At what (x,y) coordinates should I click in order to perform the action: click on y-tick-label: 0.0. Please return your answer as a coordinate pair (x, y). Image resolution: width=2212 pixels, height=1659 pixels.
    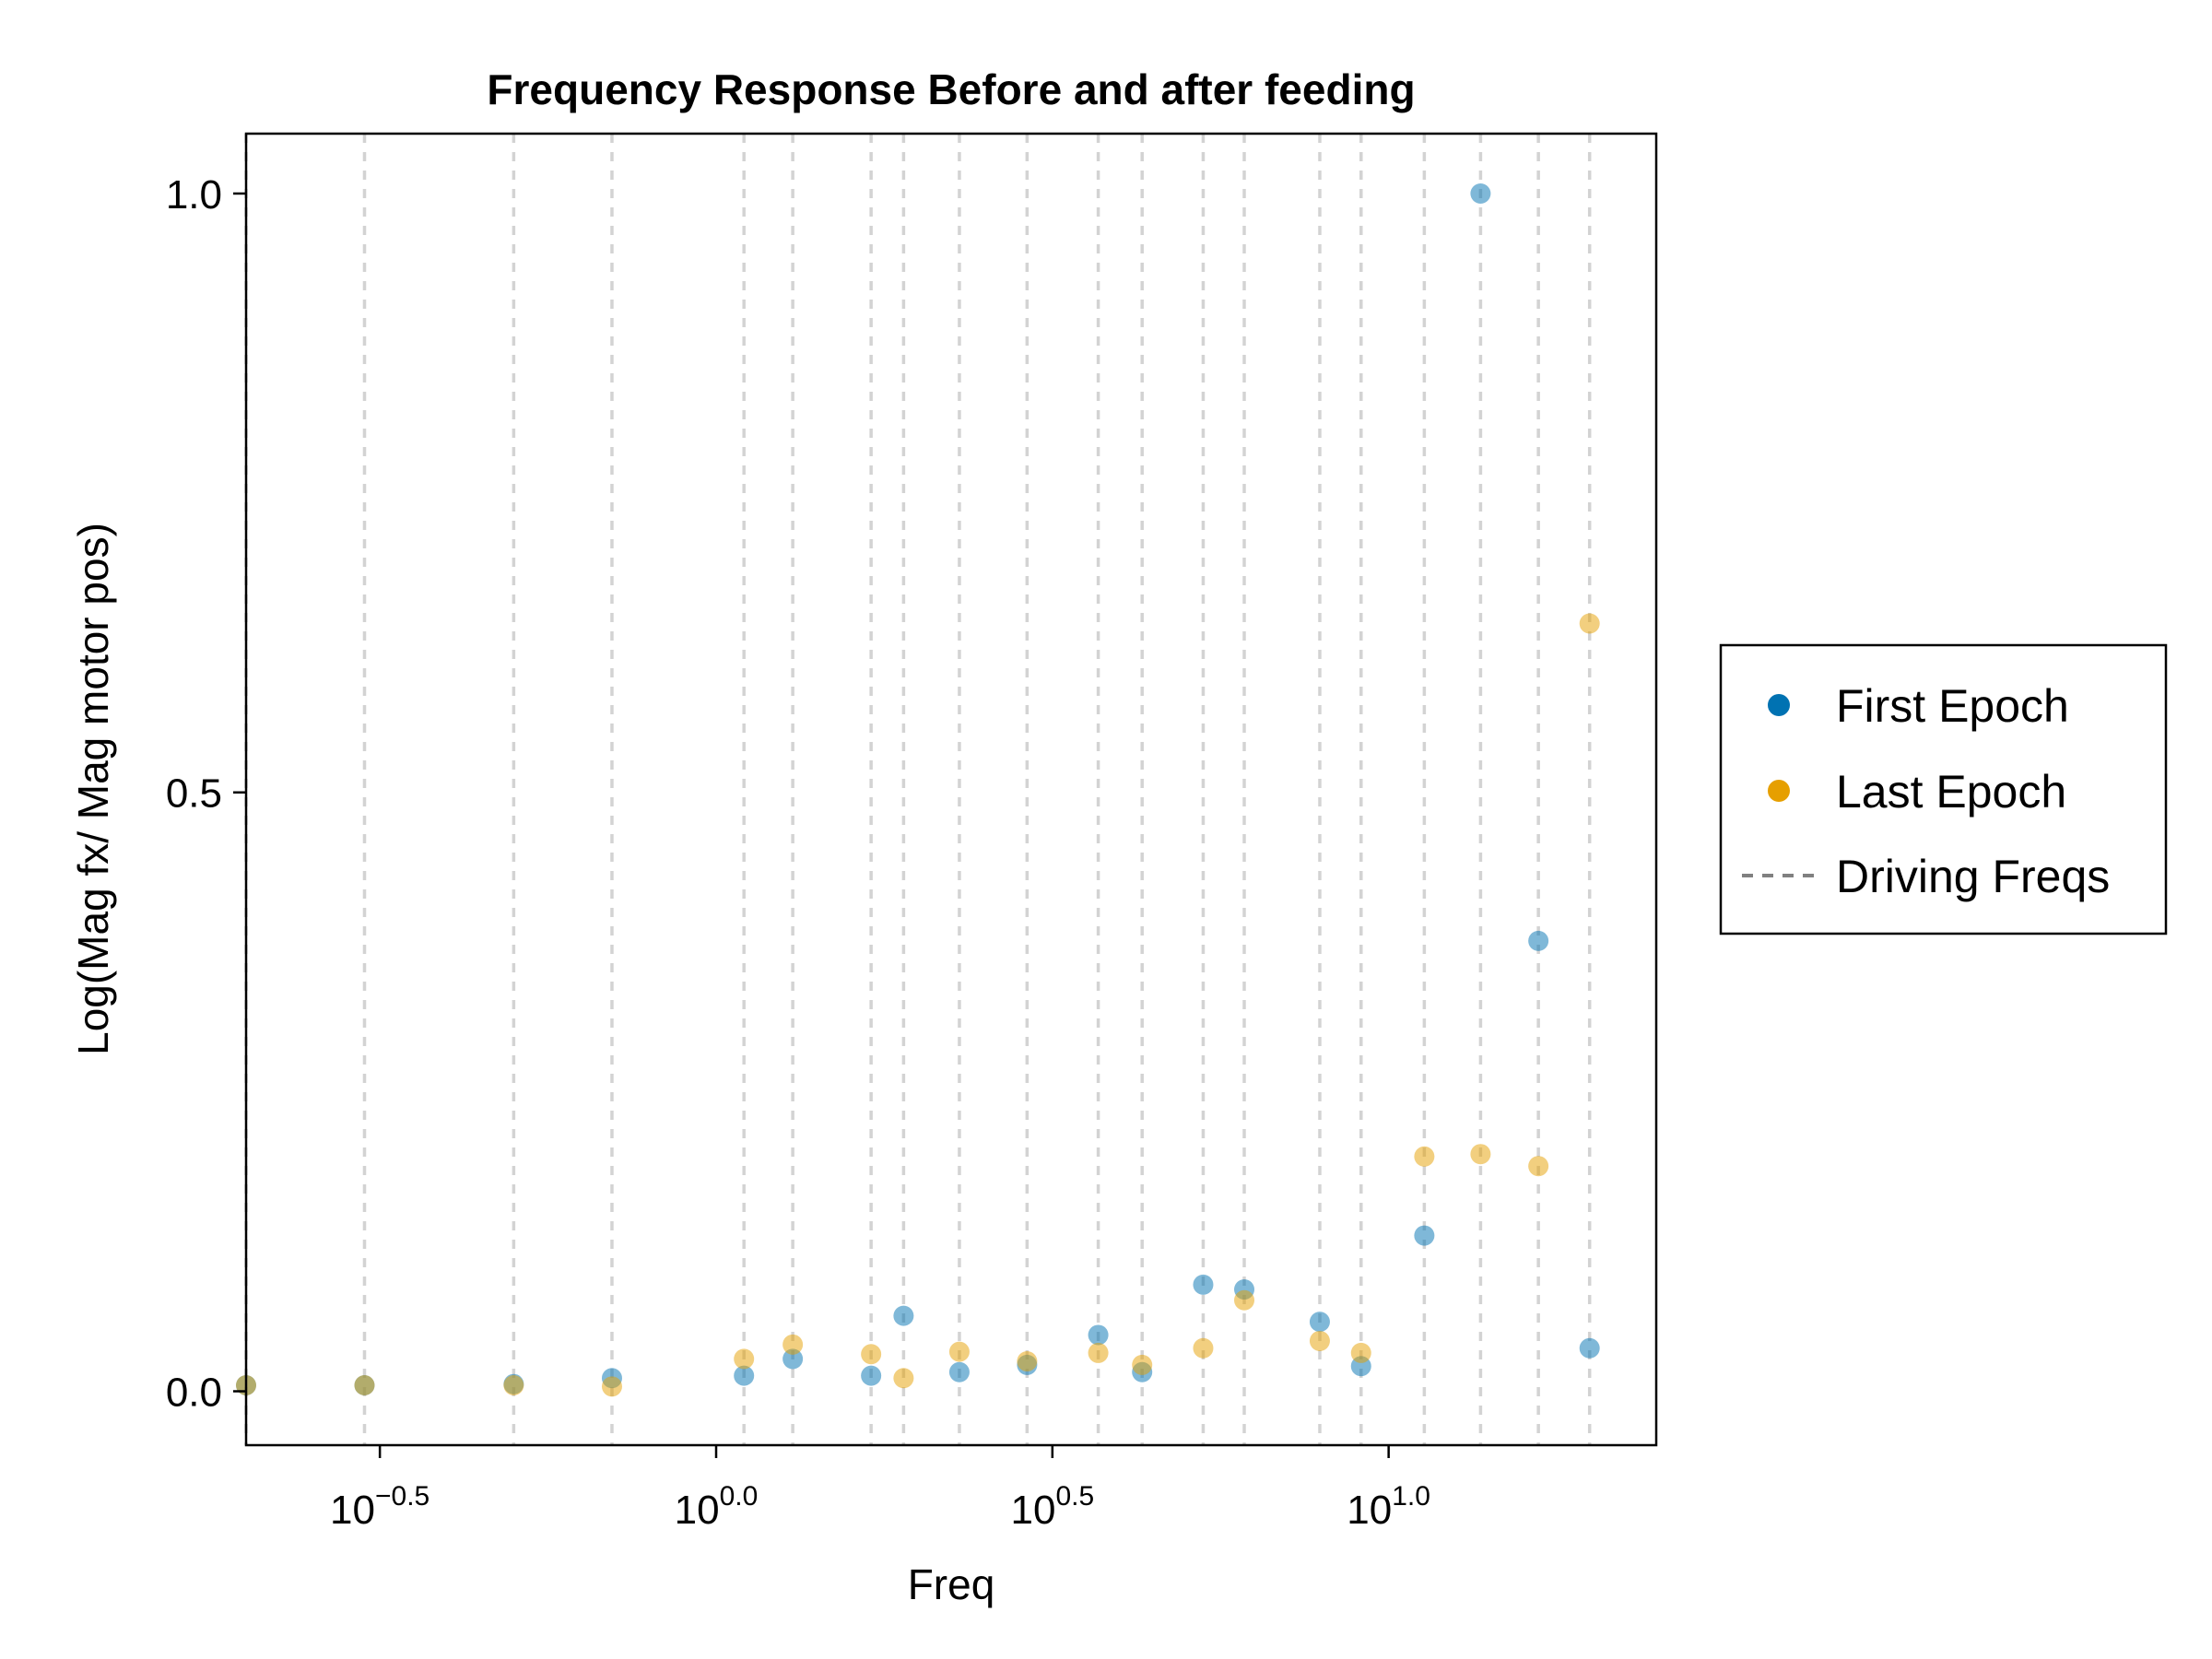
    Looking at the image, I should click on (194, 1393).